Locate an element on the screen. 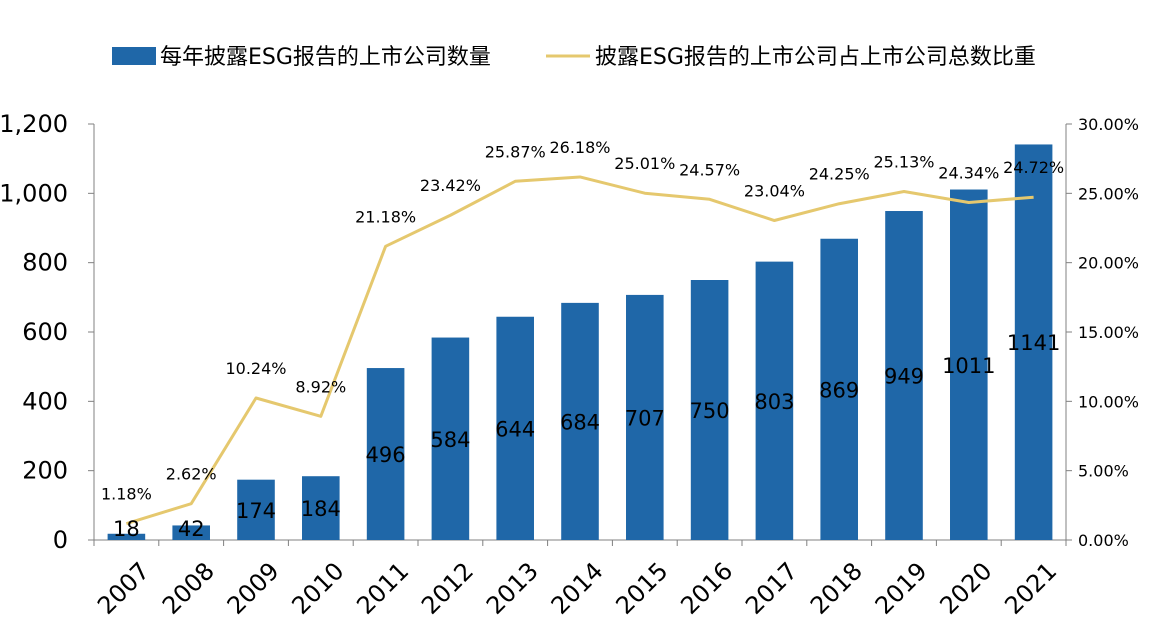 The height and width of the screenshot is (644, 1153). bar-value-label: 1141 is located at coordinates (1033, 343).